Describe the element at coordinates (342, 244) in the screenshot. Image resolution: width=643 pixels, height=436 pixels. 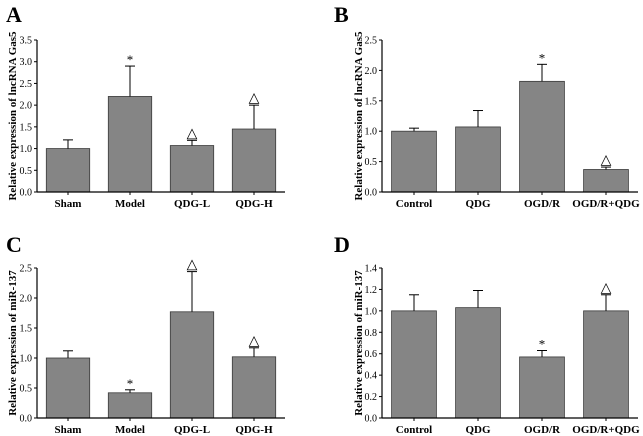
I see `panel-letter: D` at that location.